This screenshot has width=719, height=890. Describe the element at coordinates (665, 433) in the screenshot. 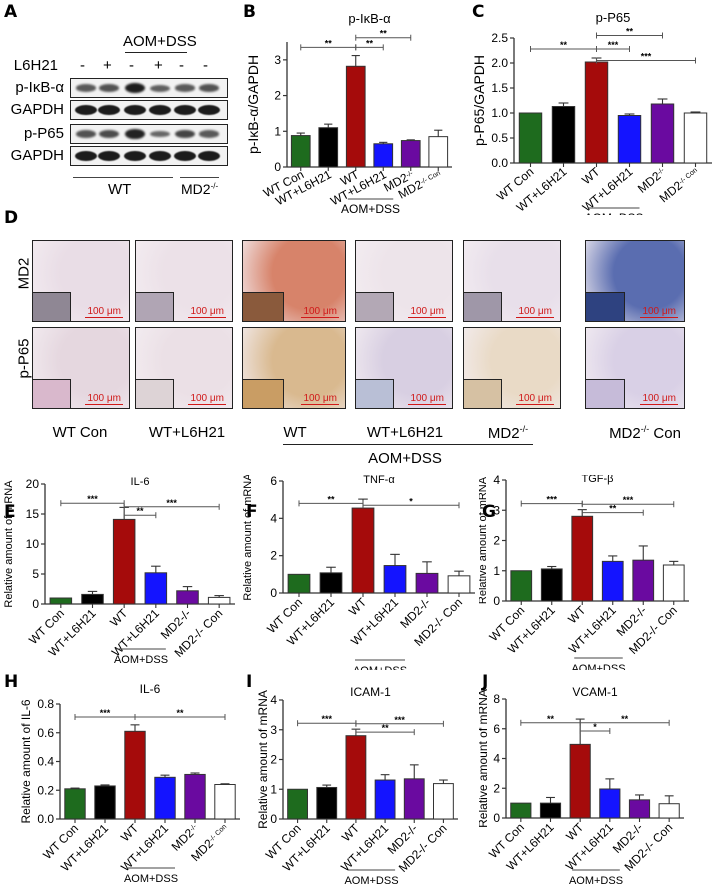

I see `ihc-col-md2con-suffix: Con` at that location.